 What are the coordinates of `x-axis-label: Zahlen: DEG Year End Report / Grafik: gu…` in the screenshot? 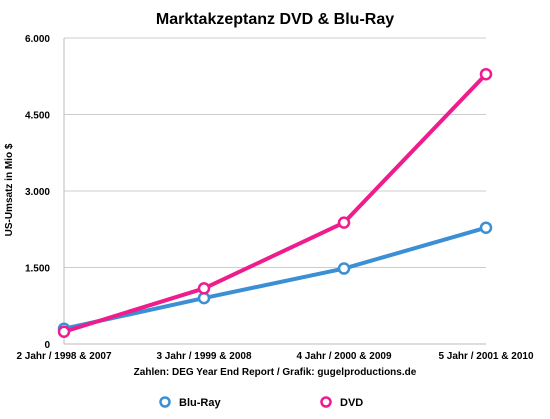 It's located at (275, 372).